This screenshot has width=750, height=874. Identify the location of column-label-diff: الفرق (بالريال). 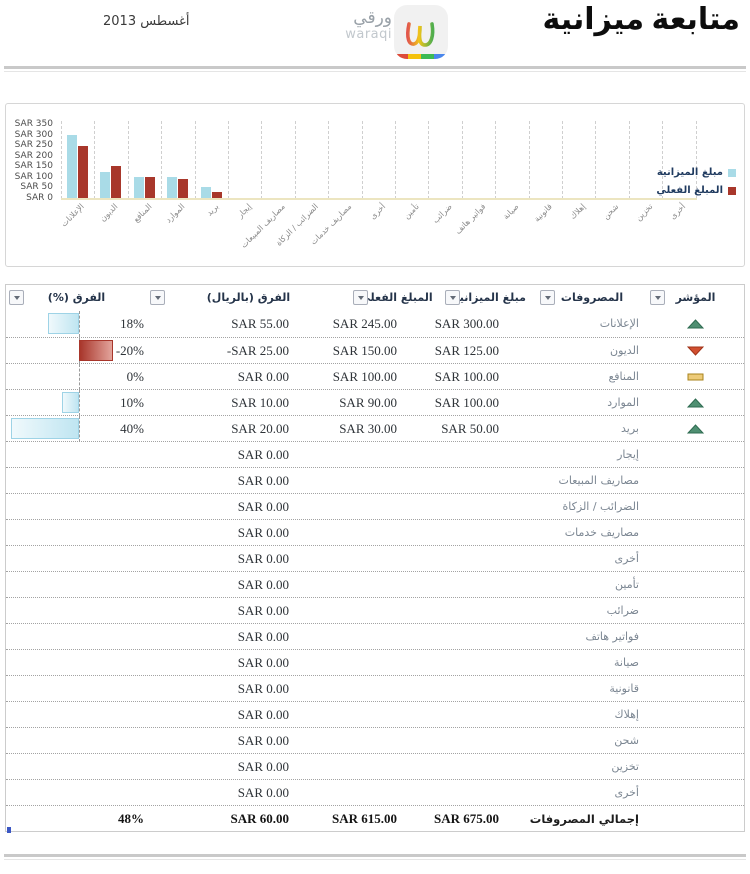
(248, 297).